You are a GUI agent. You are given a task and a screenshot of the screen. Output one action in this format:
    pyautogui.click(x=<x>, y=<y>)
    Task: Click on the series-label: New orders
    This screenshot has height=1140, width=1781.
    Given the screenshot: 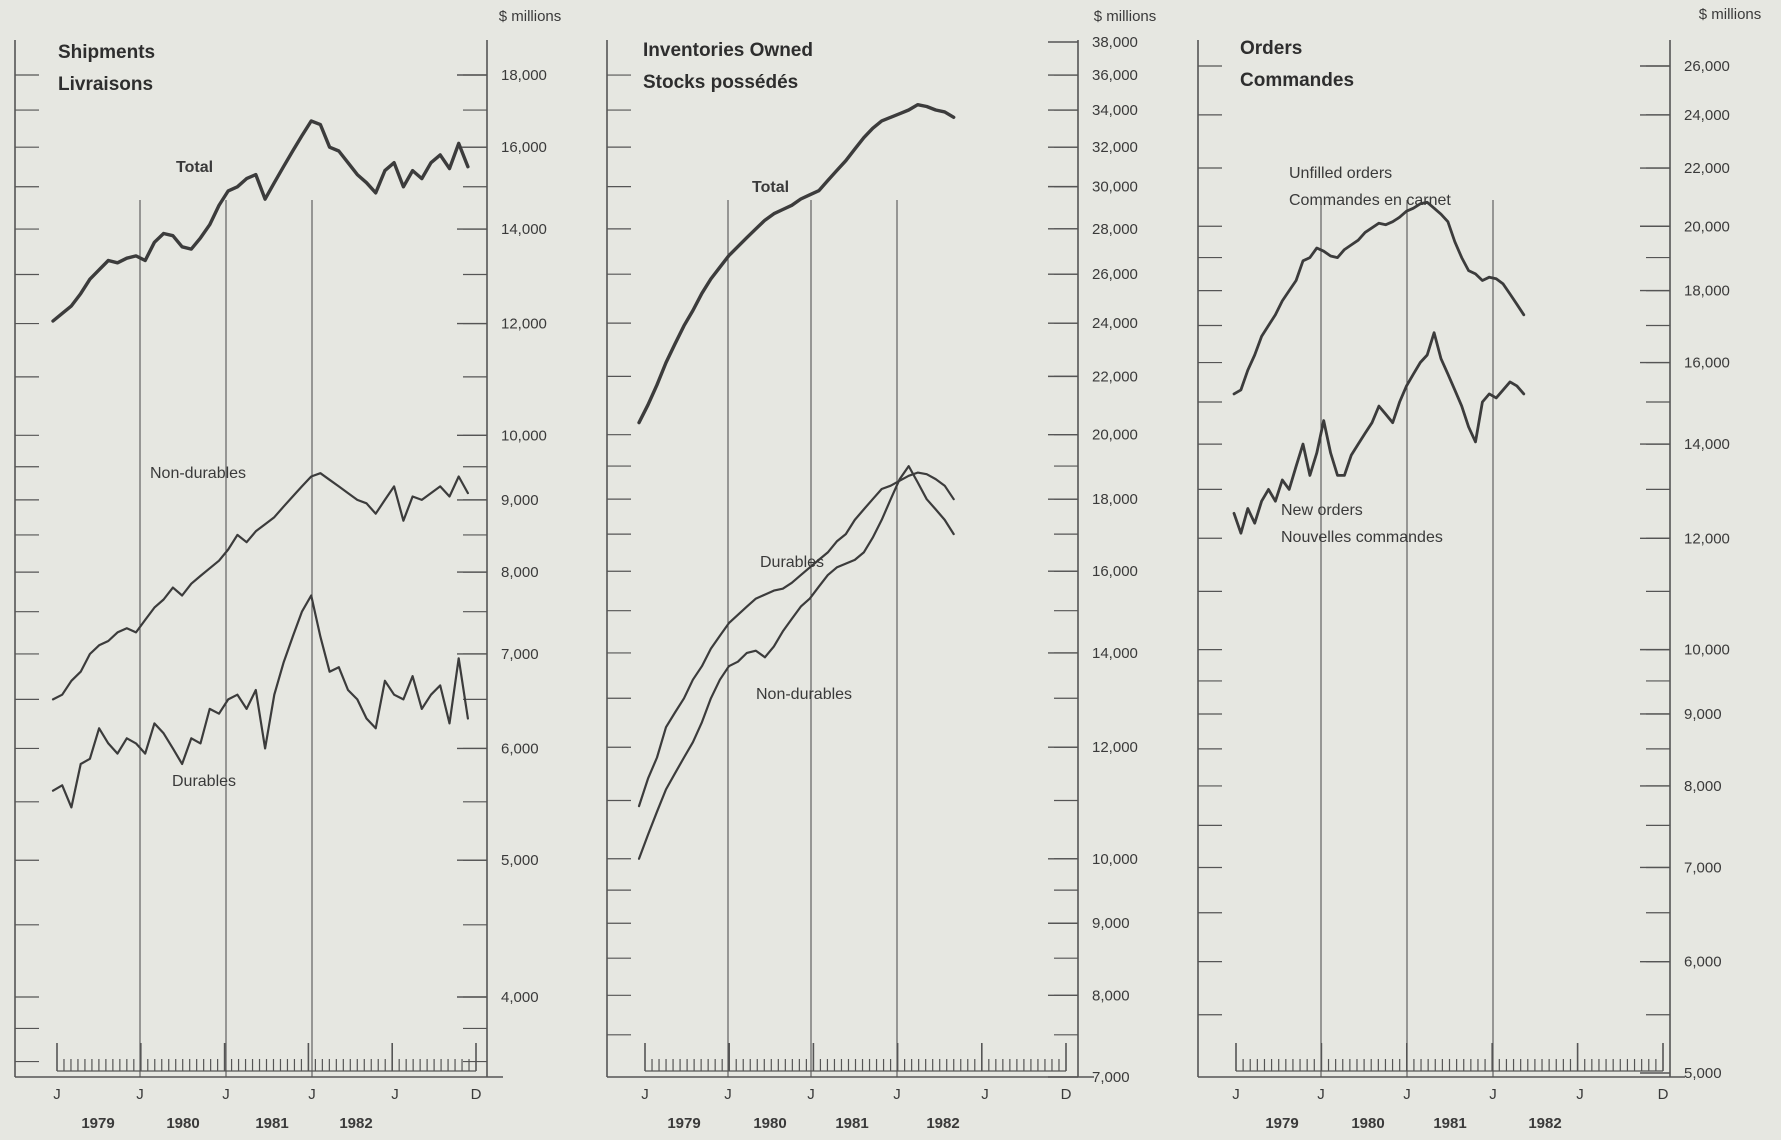 What is the action you would take?
    pyautogui.click(x=1322, y=510)
    